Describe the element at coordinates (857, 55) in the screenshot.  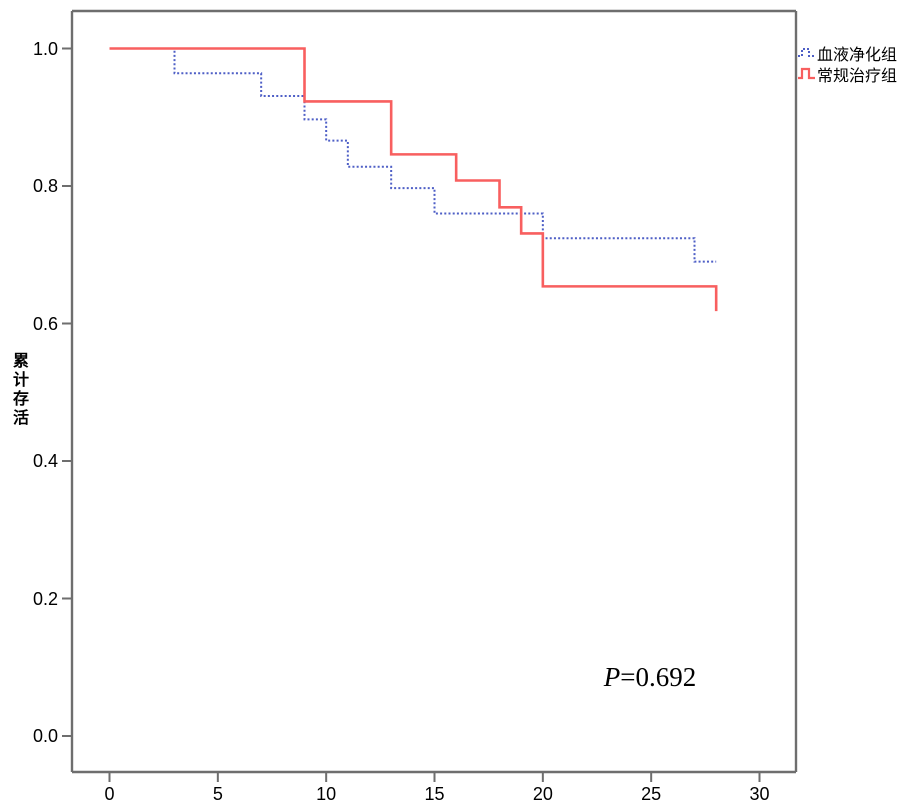
I see `legend-label: 血液净化组` at that location.